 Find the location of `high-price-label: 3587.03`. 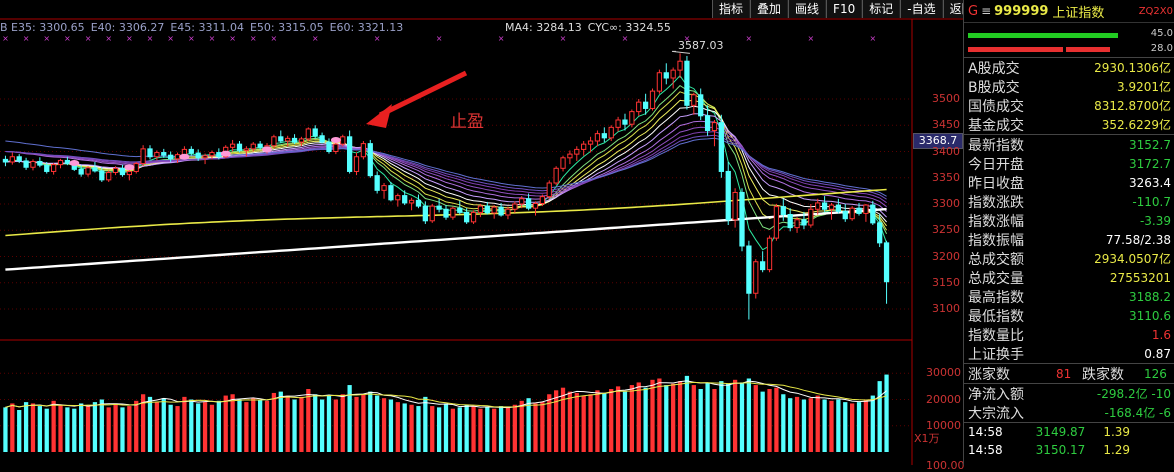

high-price-label: 3587.03 is located at coordinates (701, 45).